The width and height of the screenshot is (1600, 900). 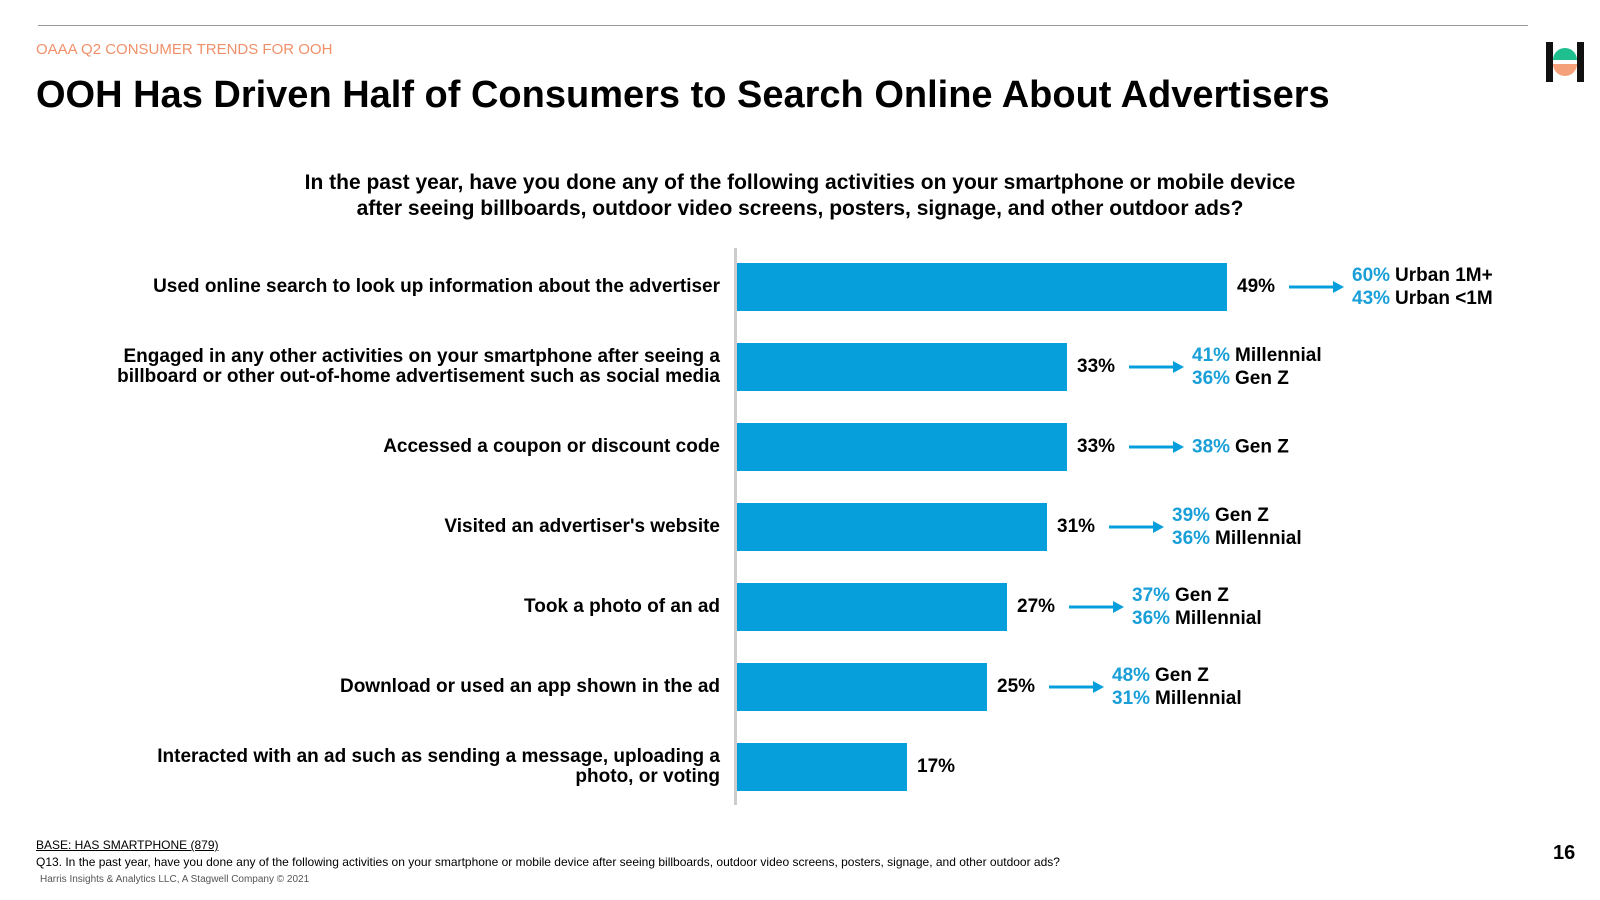 I want to click on callout-value: 37%, so click(x=1151, y=595).